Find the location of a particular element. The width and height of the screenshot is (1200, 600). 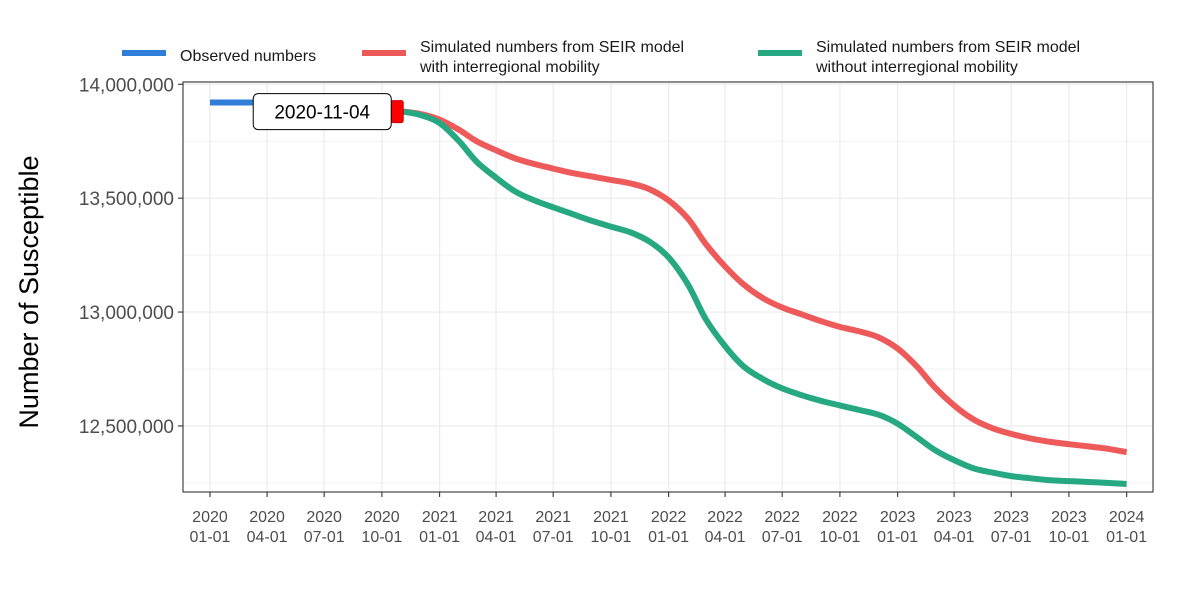

callout-label: 2020-11-04 is located at coordinates (322, 113).